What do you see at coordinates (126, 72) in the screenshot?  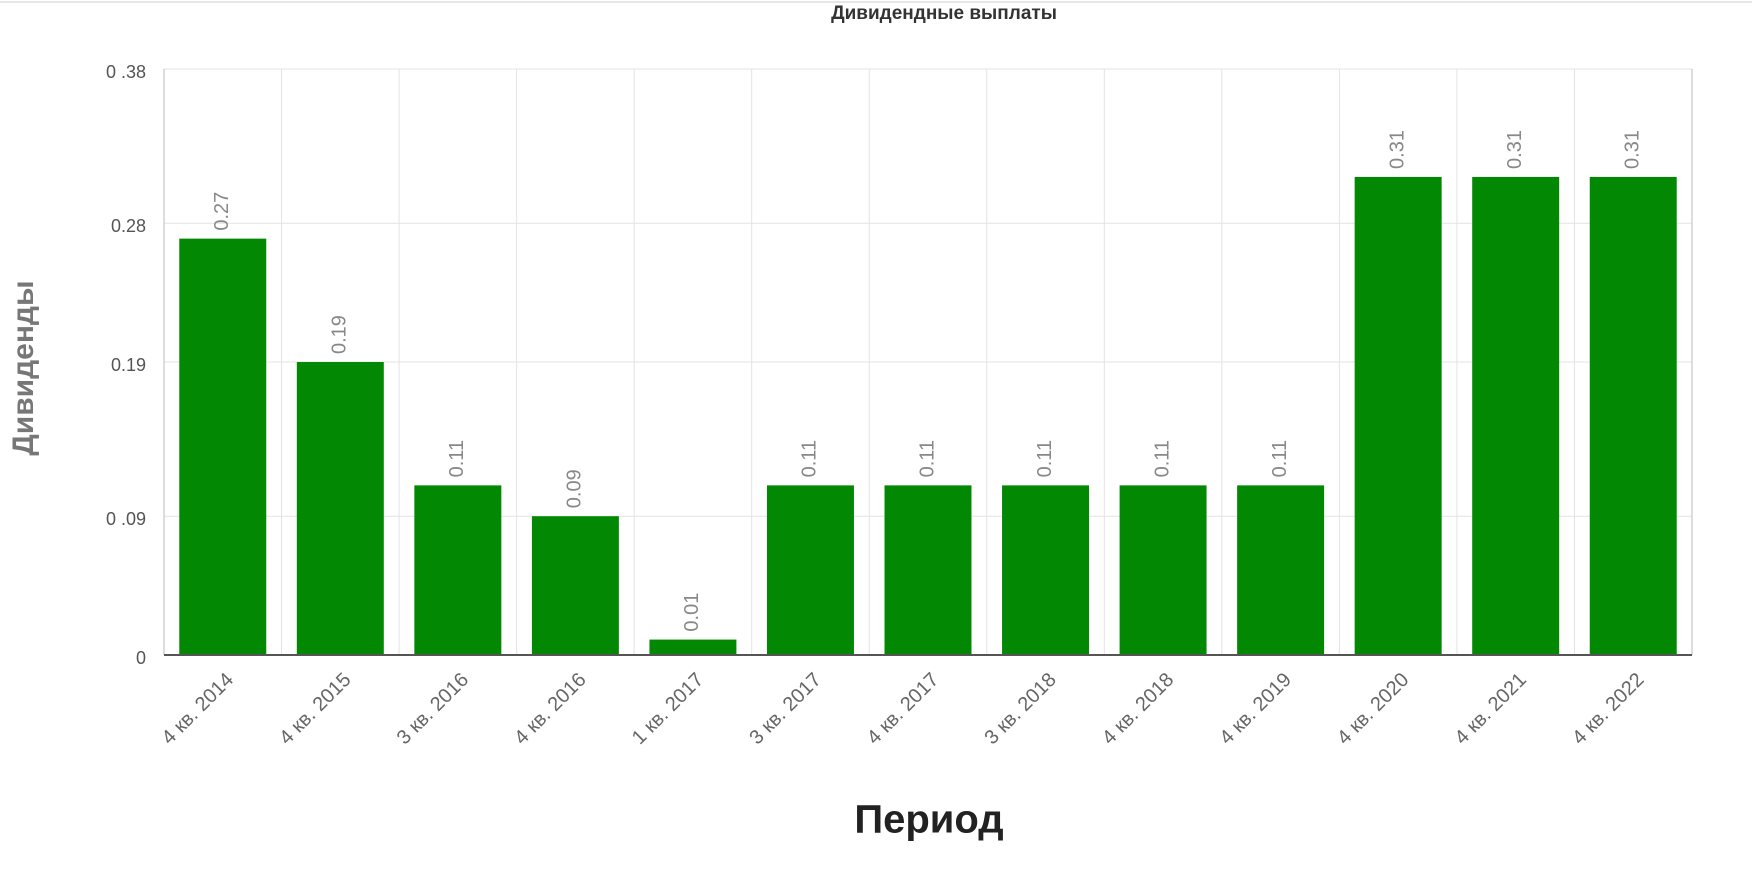 I see `y-tick-label: 0 .38` at bounding box center [126, 72].